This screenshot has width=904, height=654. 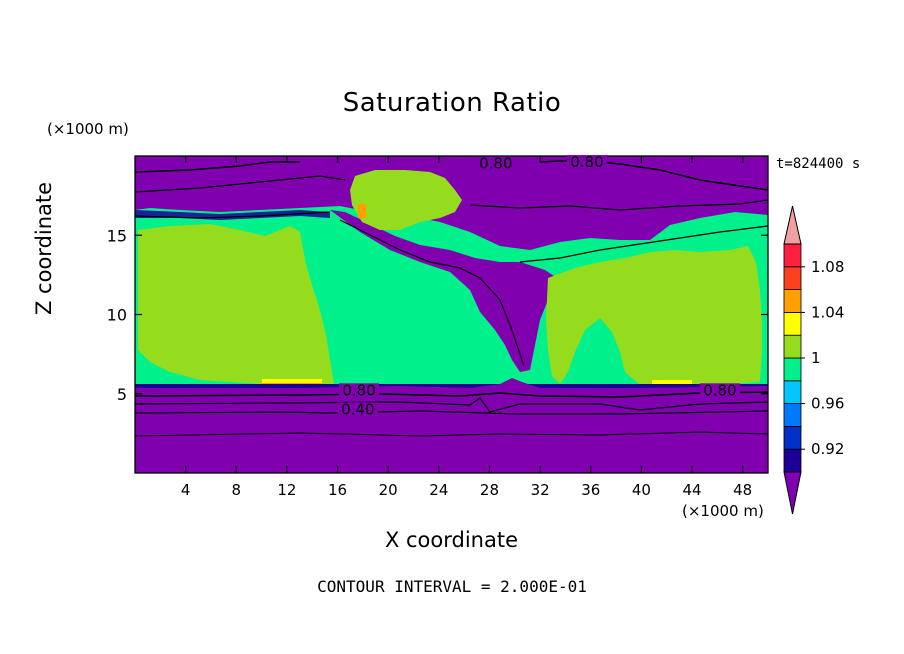 I want to click on y-tick-label: 5, so click(x=122, y=394).